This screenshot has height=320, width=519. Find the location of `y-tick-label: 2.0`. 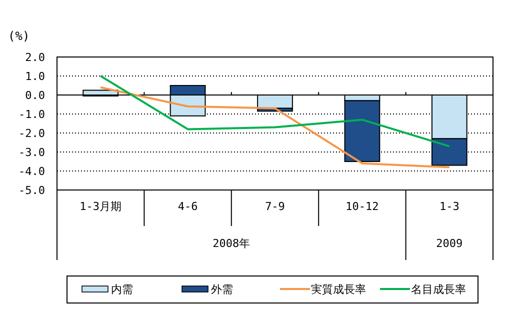

y-tick-label: 2.0 is located at coordinates (35, 57).